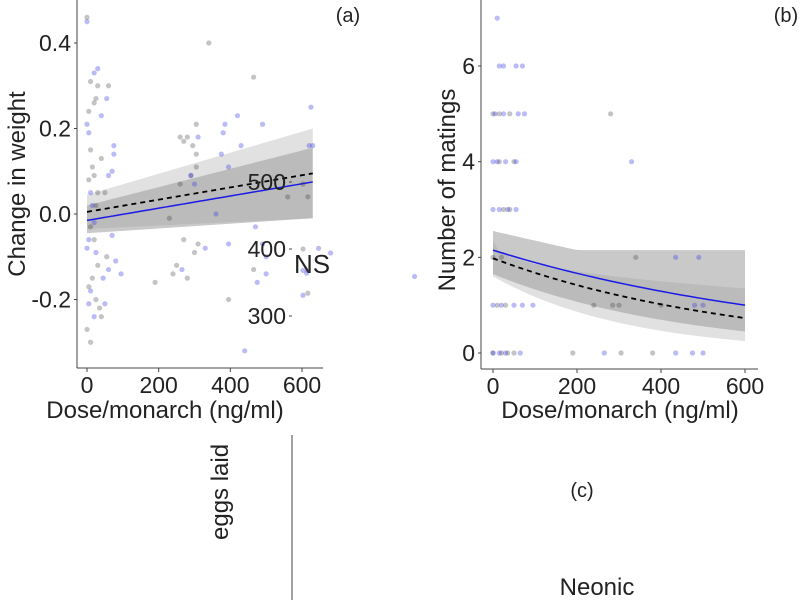  I want to click on x-axis-label: Dose/monarch (ng/ml), so click(164, 410).